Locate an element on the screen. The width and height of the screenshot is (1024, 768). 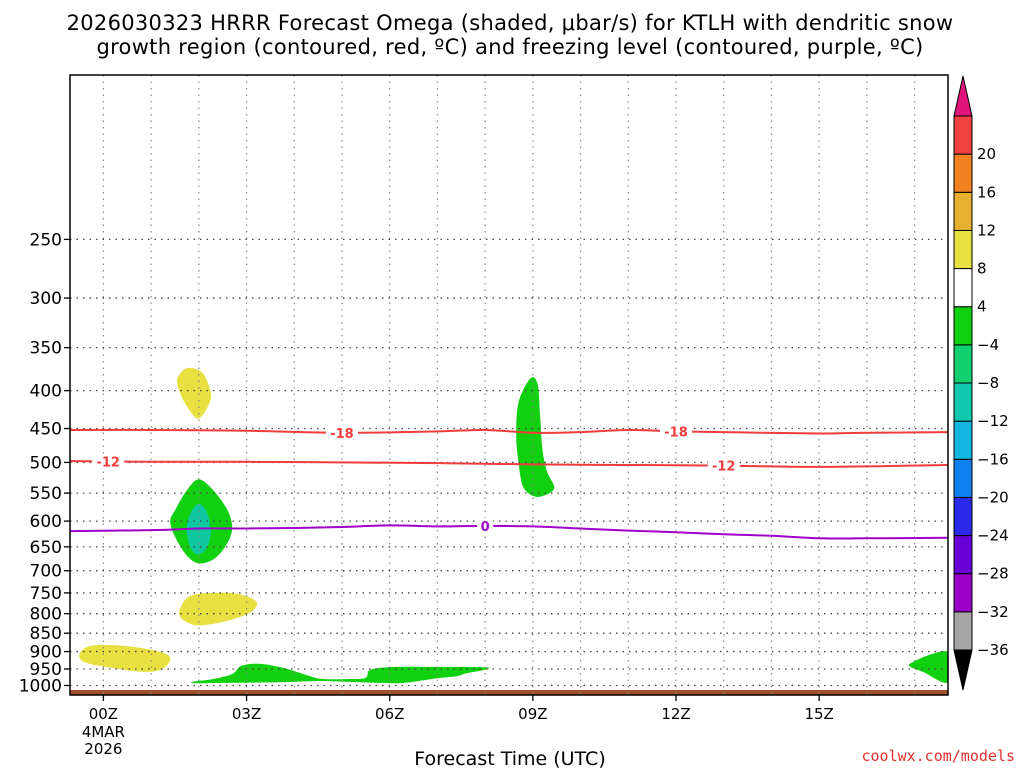
colorbar-label: −36 is located at coordinates (993, 650).